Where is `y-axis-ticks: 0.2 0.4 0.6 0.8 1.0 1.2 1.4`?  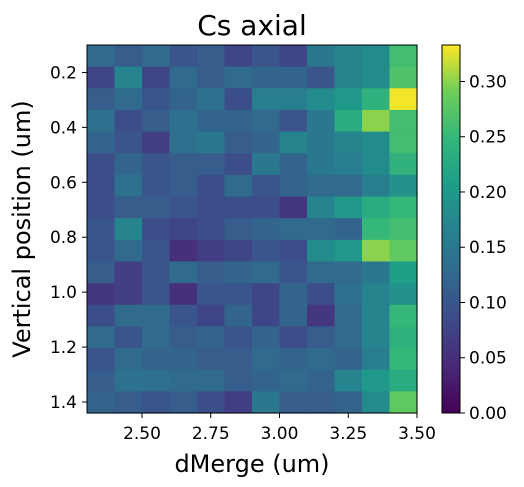 y-axis-ticks: 0.2 0.4 0.6 0.8 1.0 1.2 1.4 is located at coordinates (68, 238).